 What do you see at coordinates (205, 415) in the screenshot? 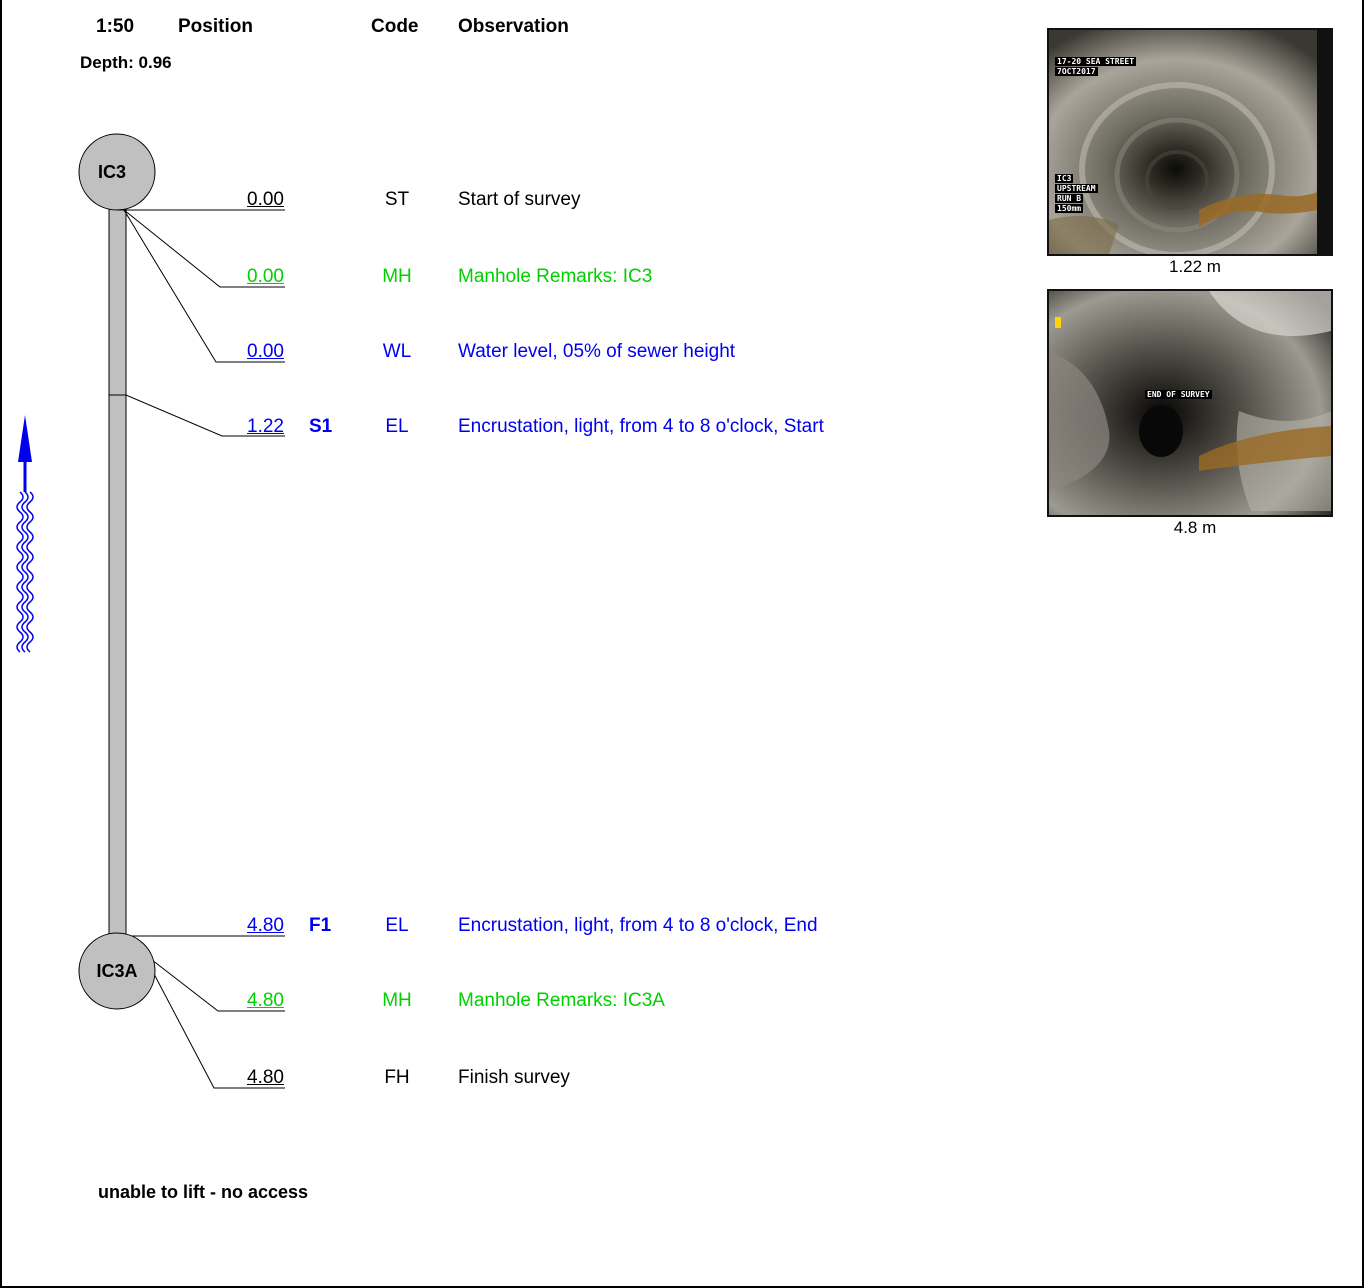
I see `leader-line-s1` at bounding box center [205, 415].